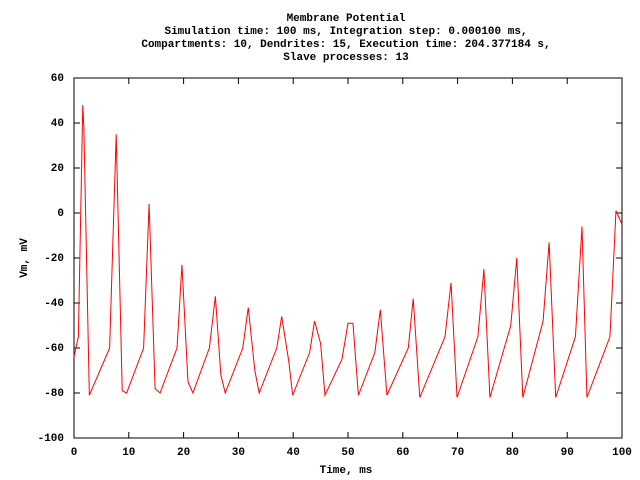 The width and height of the screenshot is (640, 480). Describe the element at coordinates (512, 453) in the screenshot. I see `x-tick-label: 80` at that location.